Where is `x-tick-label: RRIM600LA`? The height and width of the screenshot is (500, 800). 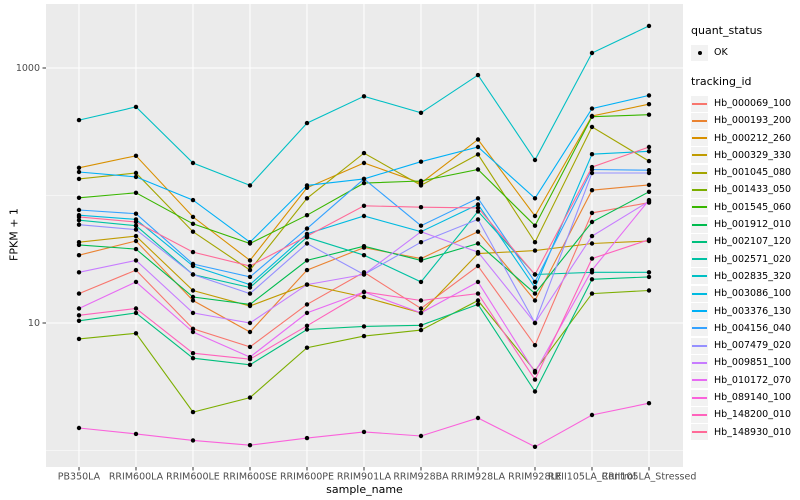 x-tick-label: RRIM600LA is located at coordinates (136, 477).